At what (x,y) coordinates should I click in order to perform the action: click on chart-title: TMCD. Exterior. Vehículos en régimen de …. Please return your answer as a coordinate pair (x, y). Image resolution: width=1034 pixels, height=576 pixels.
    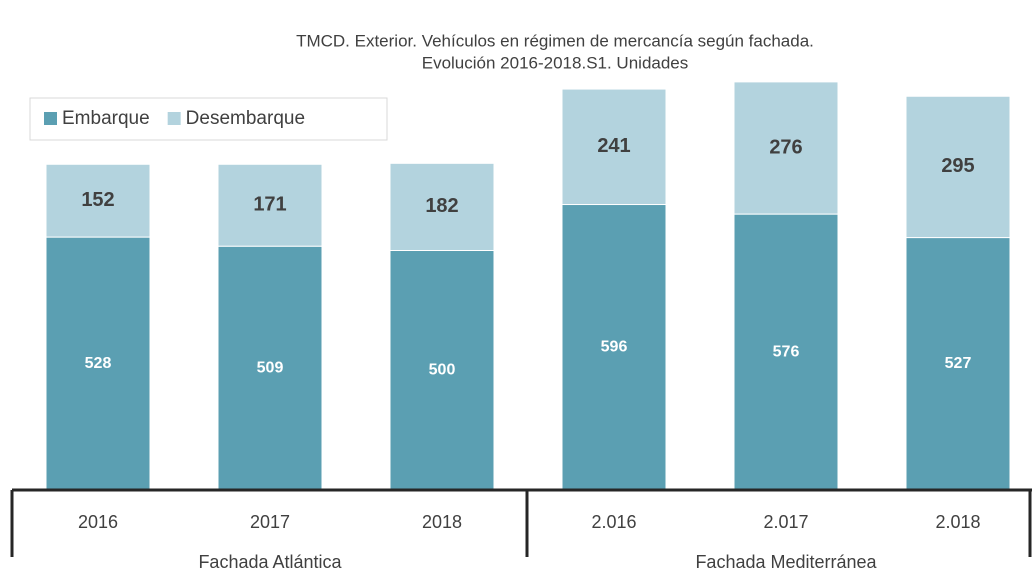
    Looking at the image, I should click on (555, 40).